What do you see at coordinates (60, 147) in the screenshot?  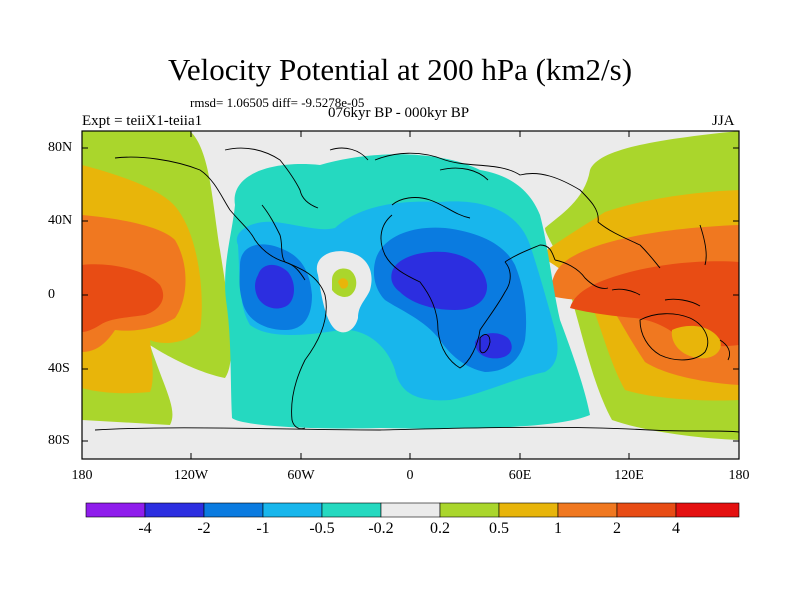 I see `lat-label: 80N` at bounding box center [60, 147].